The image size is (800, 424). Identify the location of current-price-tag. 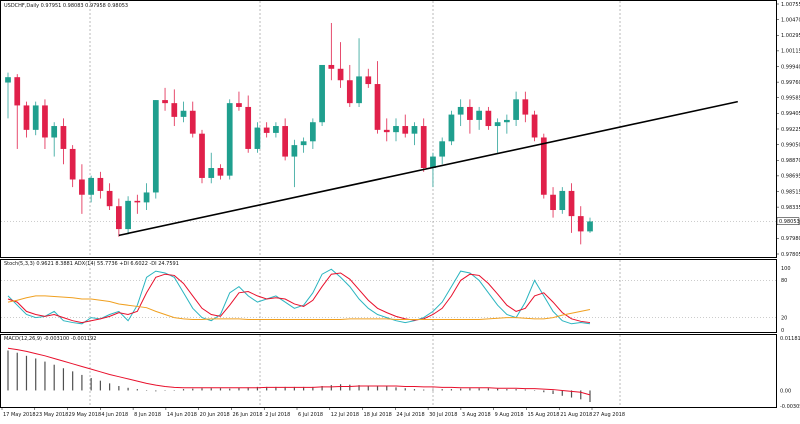
(788, 221).